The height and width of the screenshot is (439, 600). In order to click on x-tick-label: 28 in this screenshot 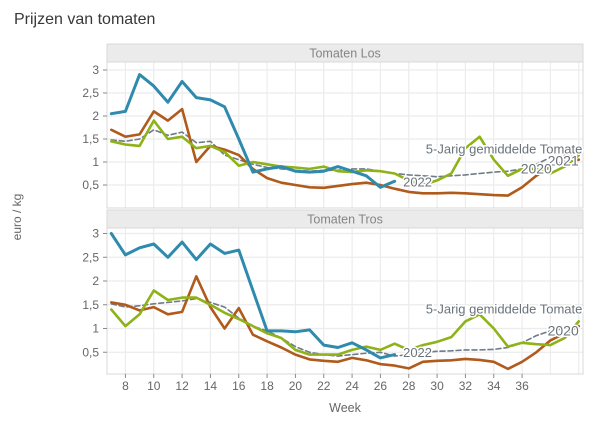, I will do `click(409, 386)`.